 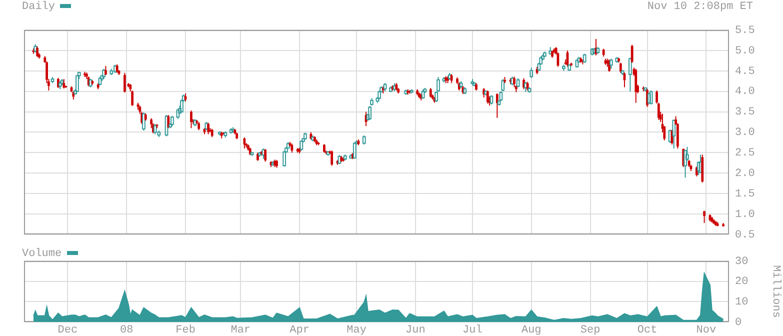 What do you see at coordinates (240, 330) in the screenshot?
I see `x-tick-label: Mar` at bounding box center [240, 330].